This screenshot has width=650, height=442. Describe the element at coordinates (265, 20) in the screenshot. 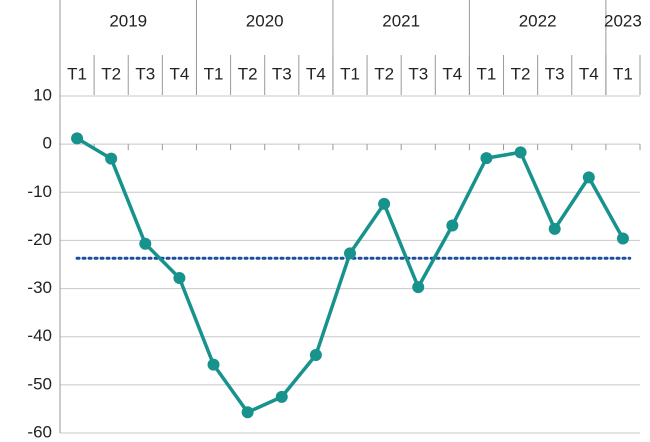

I see `group-label: 2020` at that location.